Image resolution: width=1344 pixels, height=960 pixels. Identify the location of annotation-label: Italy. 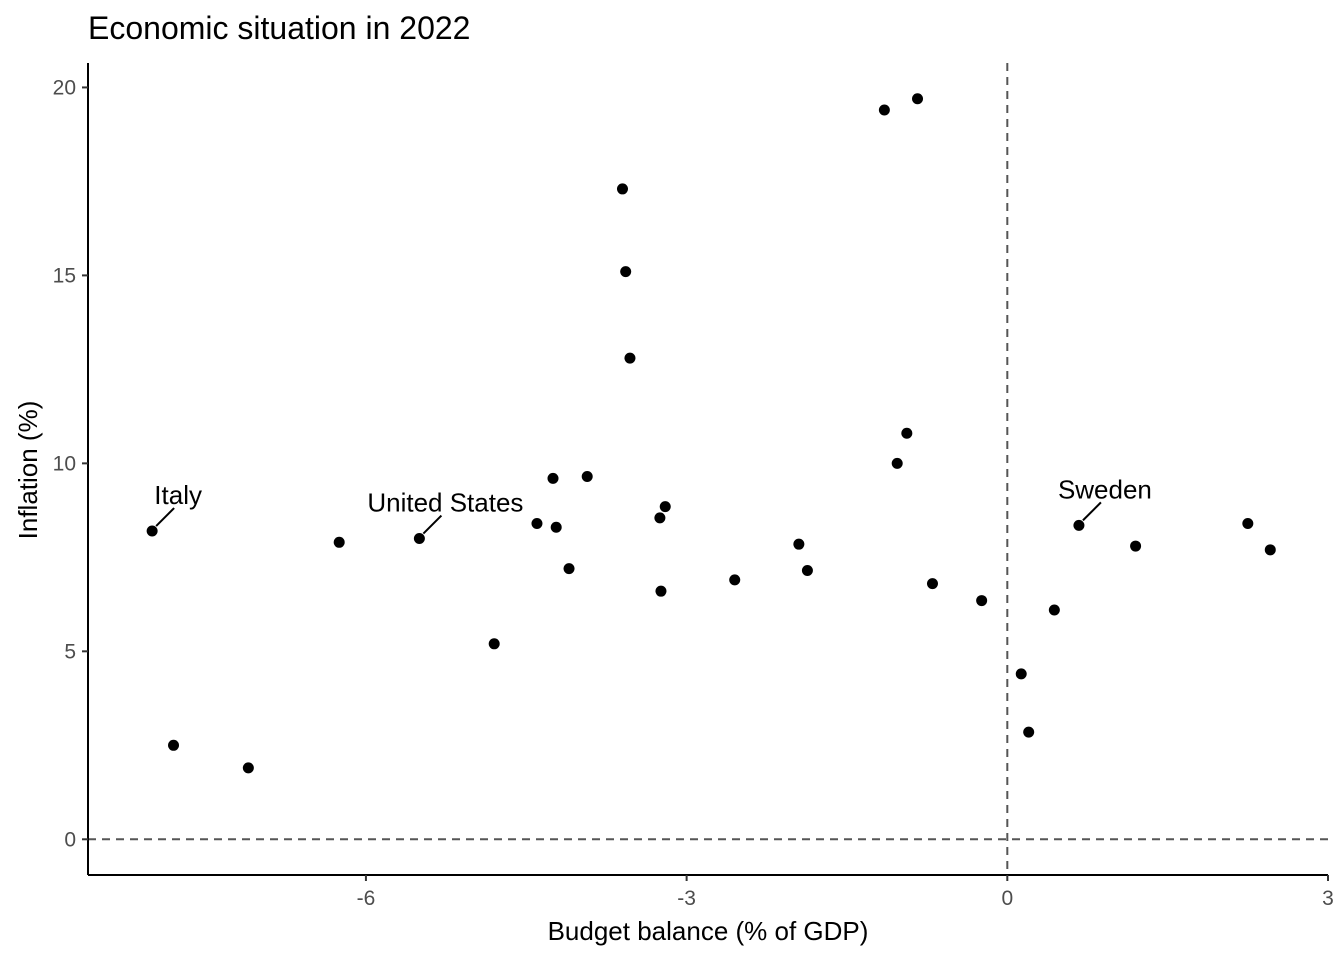
(178, 495).